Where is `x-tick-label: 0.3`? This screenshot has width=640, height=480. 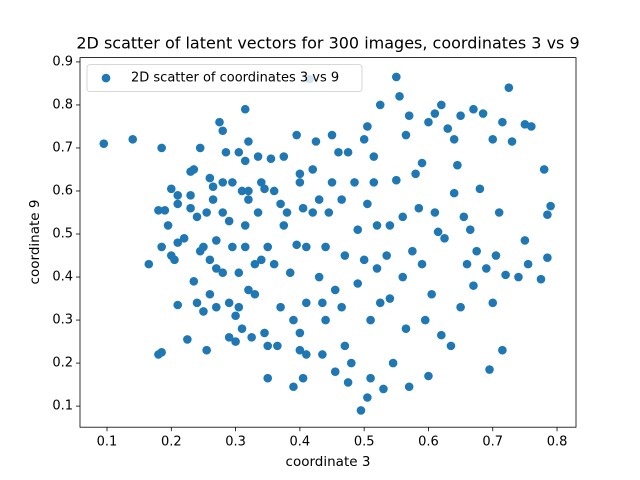
x-tick-label: 0.3 is located at coordinates (235, 442).